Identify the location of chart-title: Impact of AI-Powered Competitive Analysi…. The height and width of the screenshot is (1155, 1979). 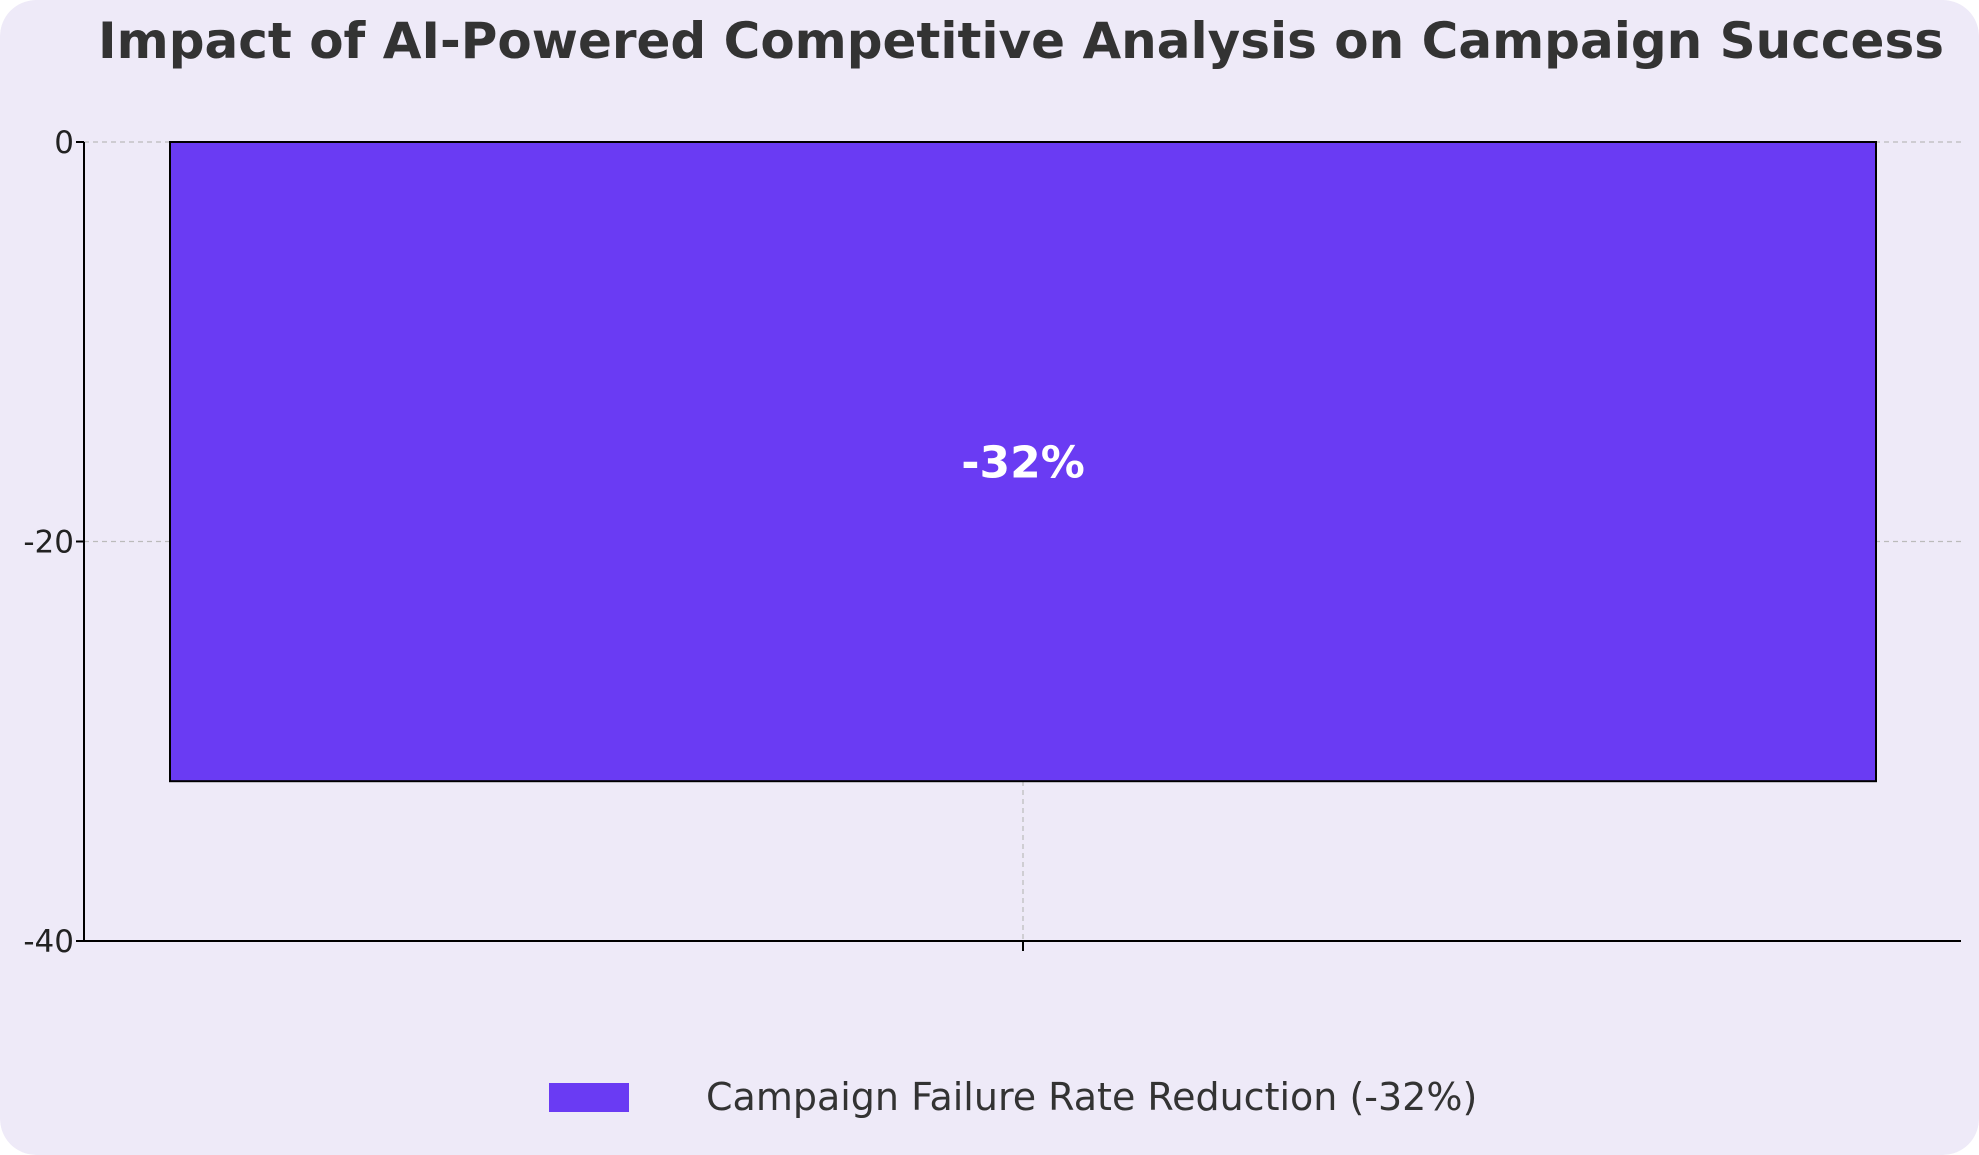
(1021, 41).